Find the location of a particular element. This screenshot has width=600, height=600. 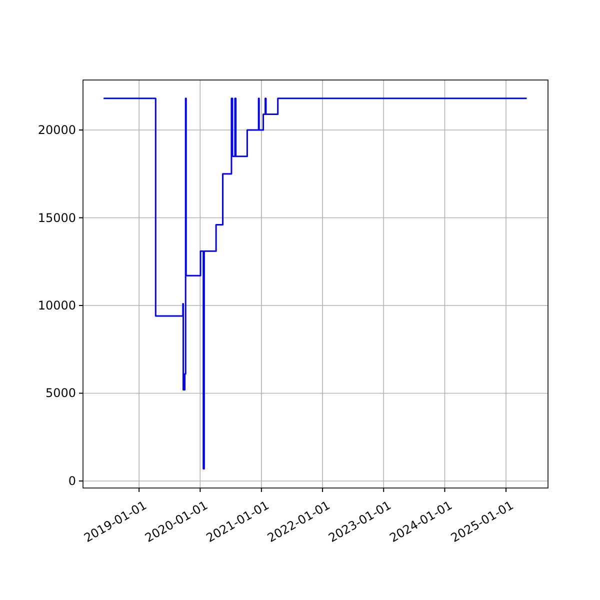

y-tick-label: 5000 is located at coordinates (60, 393).